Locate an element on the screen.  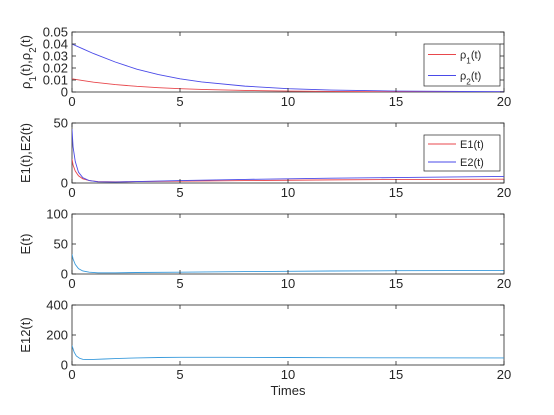
legend: E1(t) E2(t) is located at coordinates (462, 153).